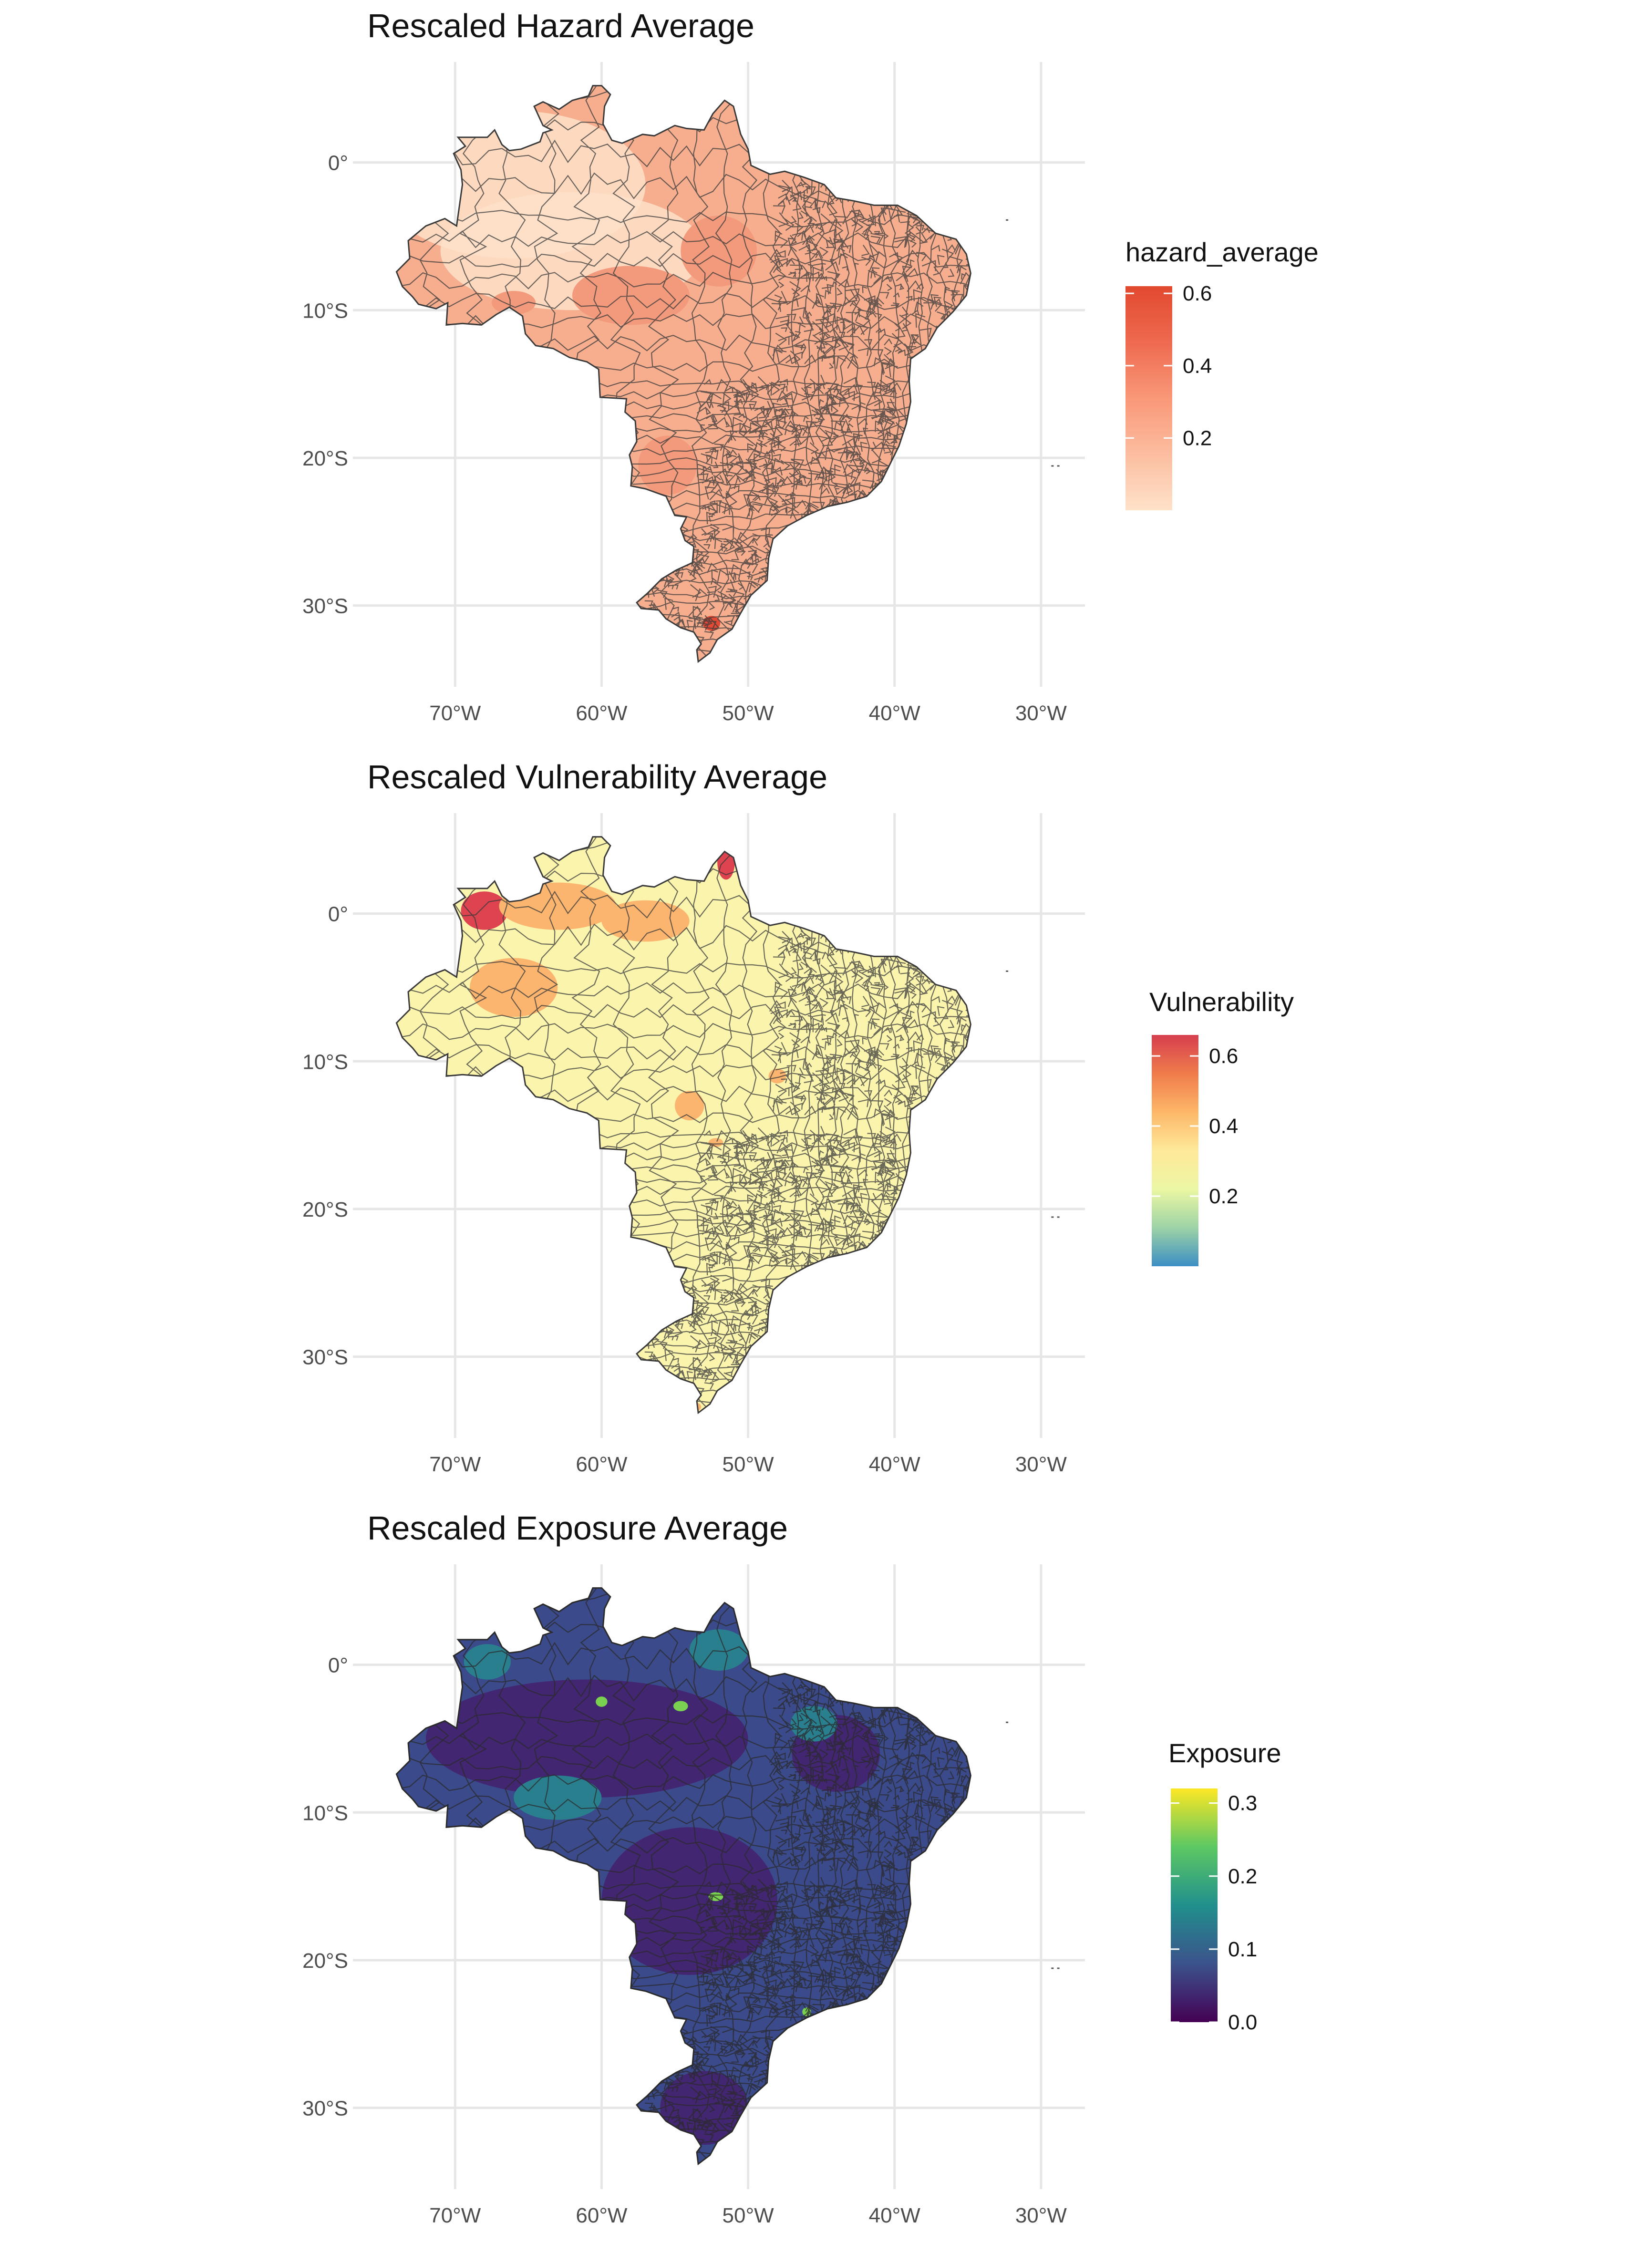 The height and width of the screenshot is (2253, 1652). Describe the element at coordinates (1222, 1002) in the screenshot. I see `legend-title: Vulnerability` at that location.